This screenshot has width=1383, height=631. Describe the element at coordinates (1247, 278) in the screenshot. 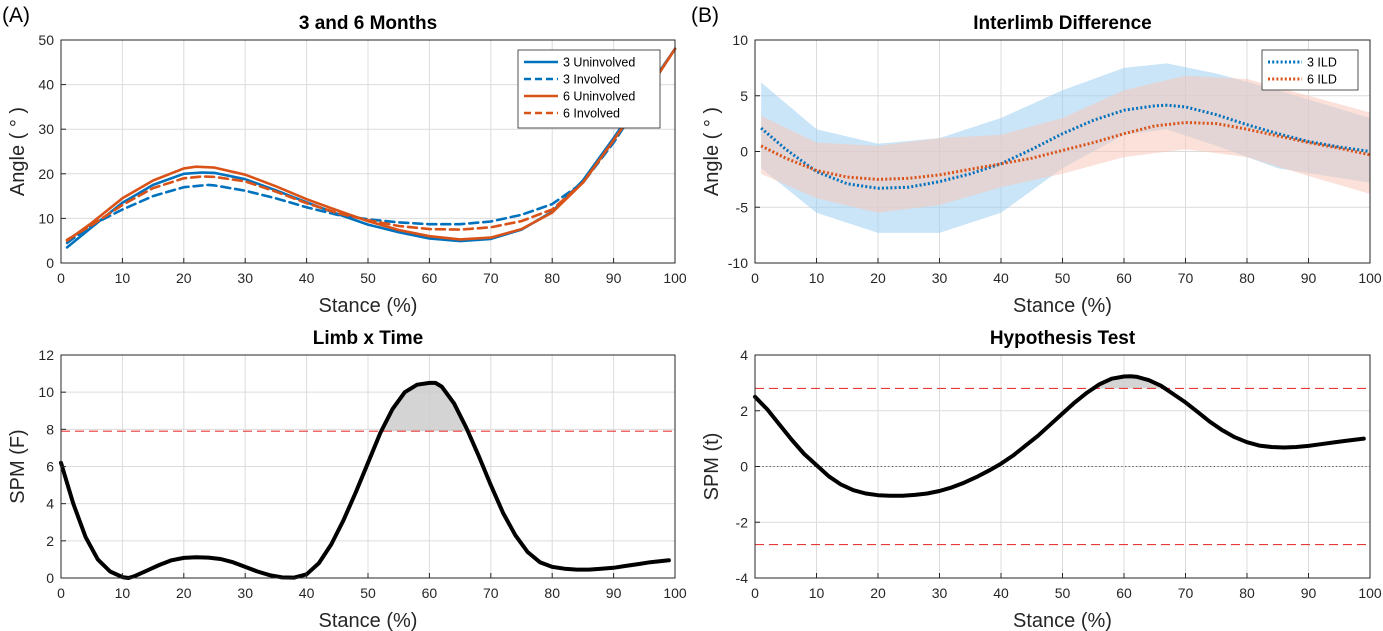

I see `c2-xtick-label-8: 80` at that location.